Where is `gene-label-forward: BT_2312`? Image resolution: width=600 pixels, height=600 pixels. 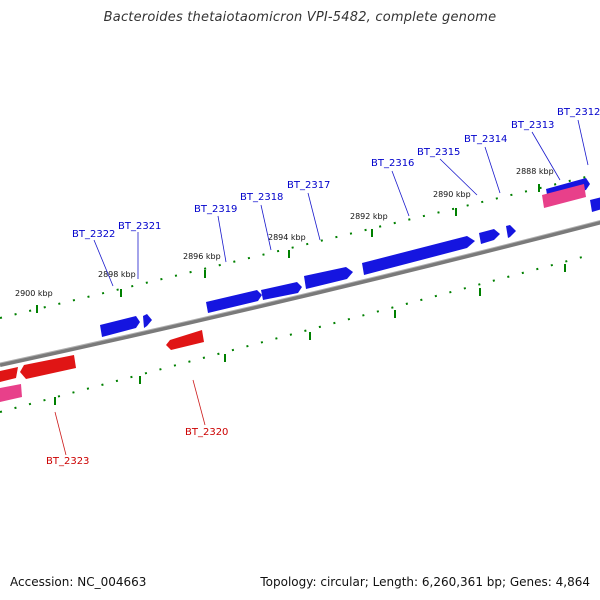
gene-label-forward: BT_2312 is located at coordinates (578, 112).